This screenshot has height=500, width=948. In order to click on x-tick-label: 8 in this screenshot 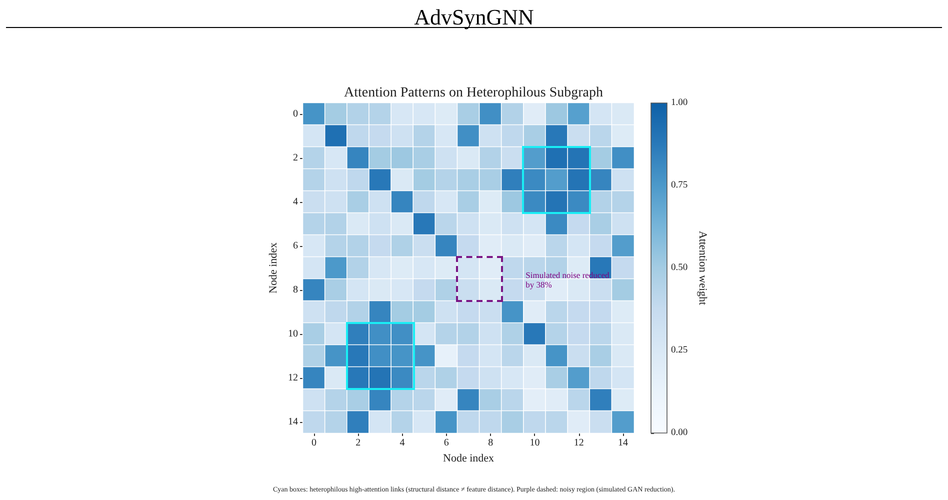, I will do `click(491, 443)`.